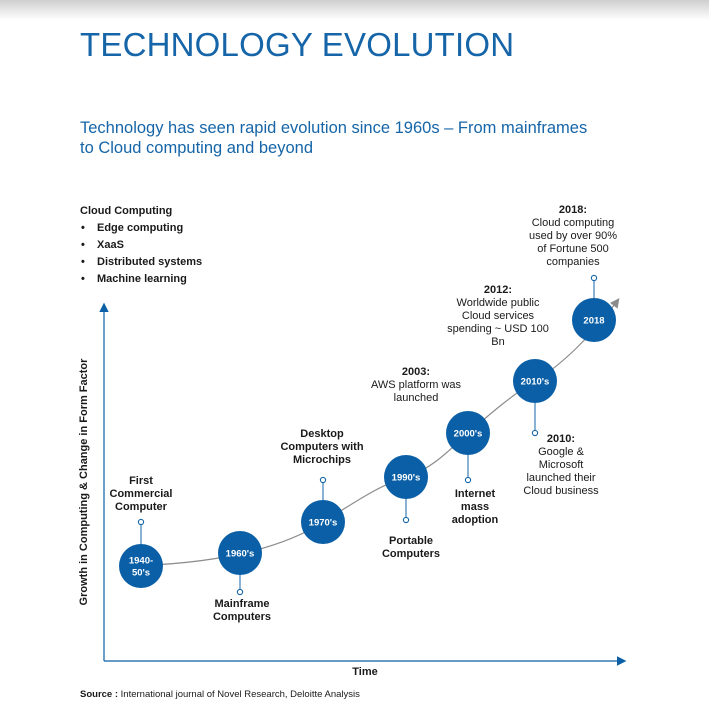 This screenshot has height=719, width=709. I want to click on event-first-commercial-computer: First Commercial Computer, so click(141, 494).